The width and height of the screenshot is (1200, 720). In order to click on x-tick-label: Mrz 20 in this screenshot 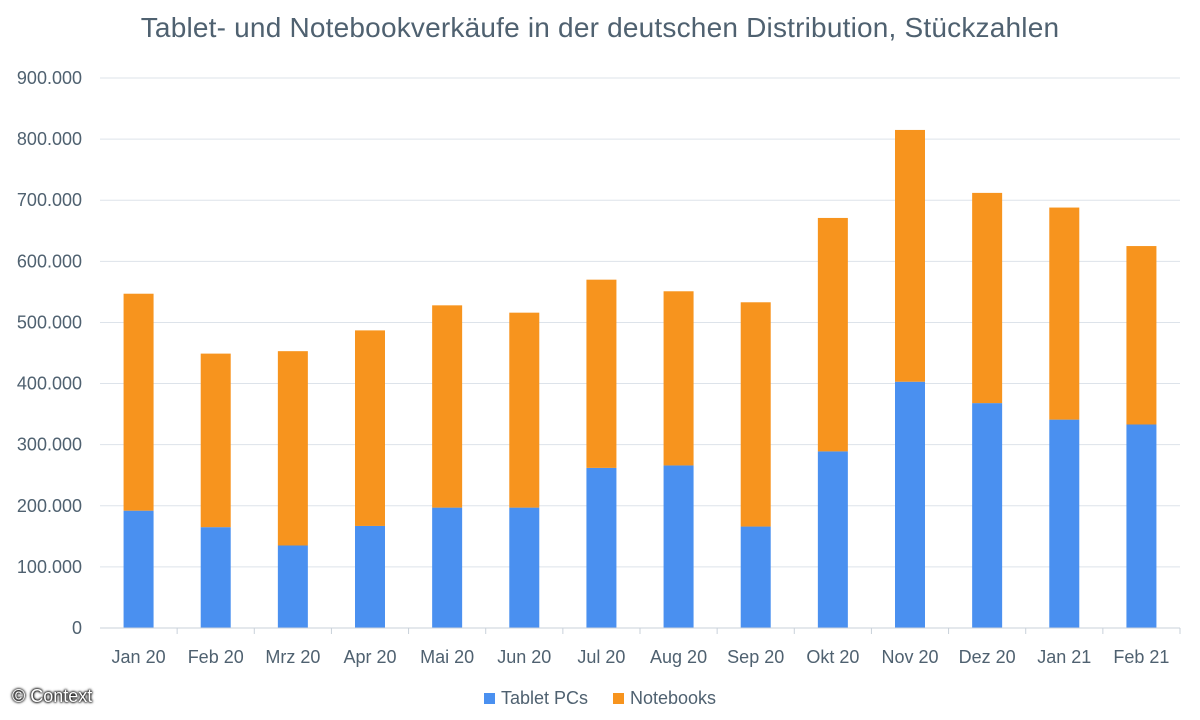, I will do `click(292, 657)`.